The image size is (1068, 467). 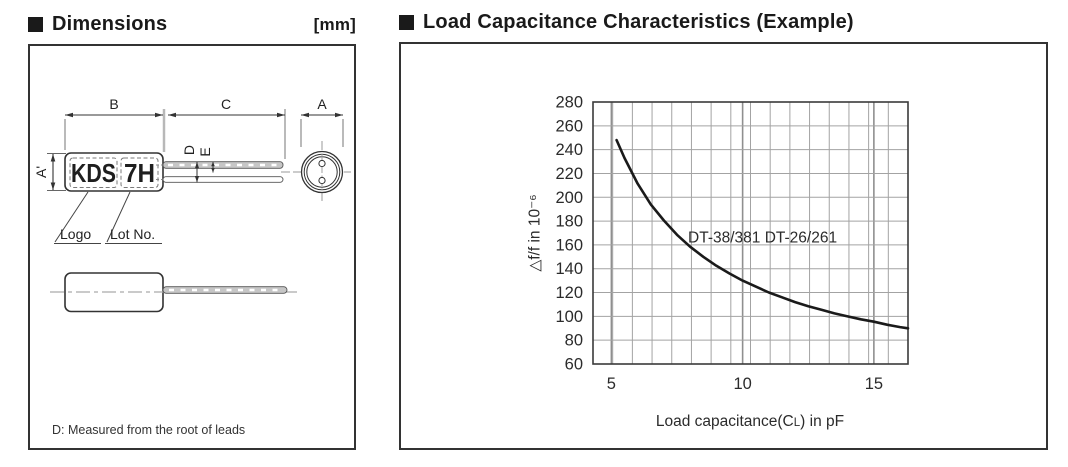 What do you see at coordinates (71, 217) in the screenshot?
I see `leader-line-logo` at bounding box center [71, 217].